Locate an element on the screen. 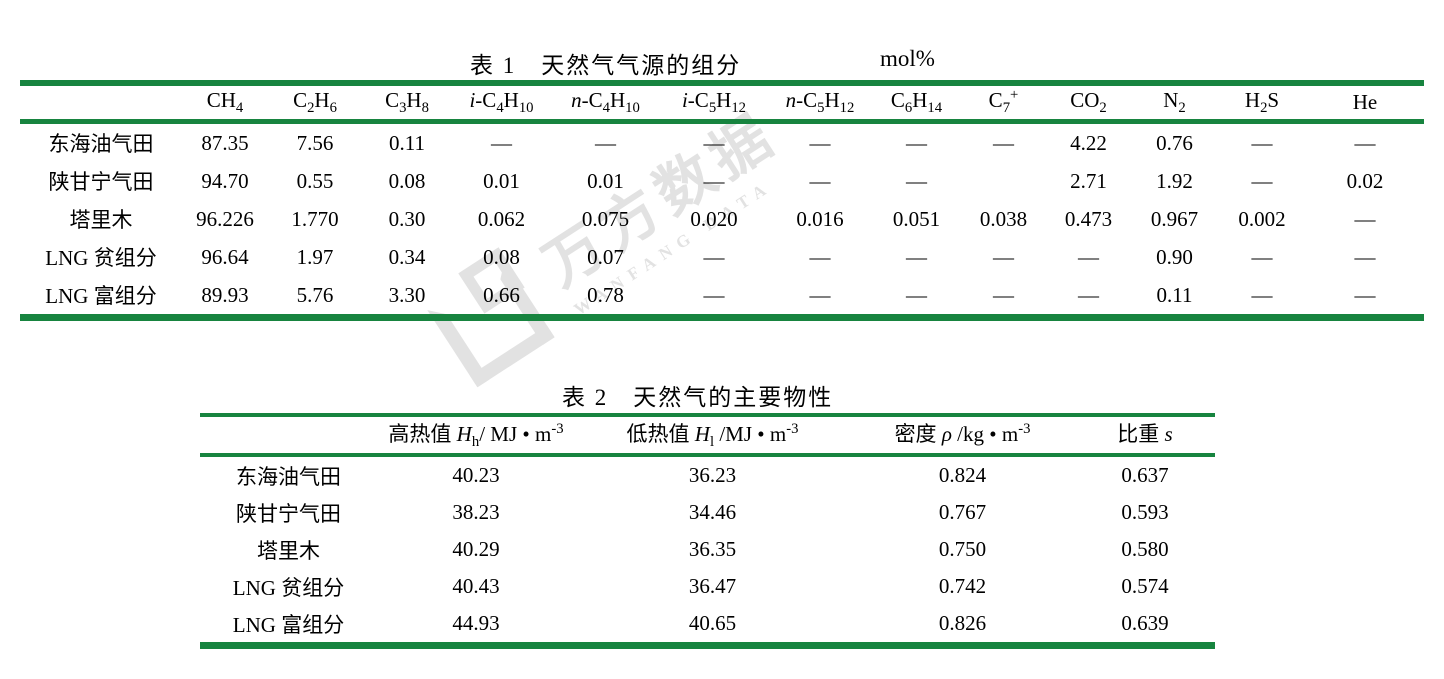  cell: 0.30 is located at coordinates (407, 218).